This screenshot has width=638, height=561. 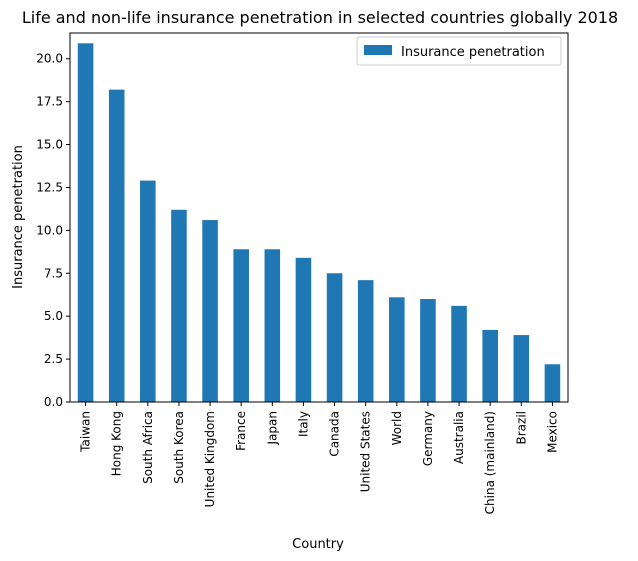 I want to click on y-tick-label: 0.0, so click(x=53, y=402).